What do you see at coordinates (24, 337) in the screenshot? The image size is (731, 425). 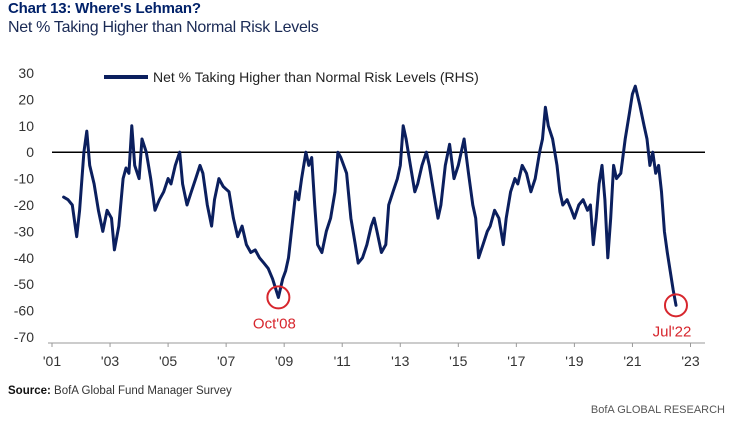 I see `y-tick-label: -70` at bounding box center [24, 337].